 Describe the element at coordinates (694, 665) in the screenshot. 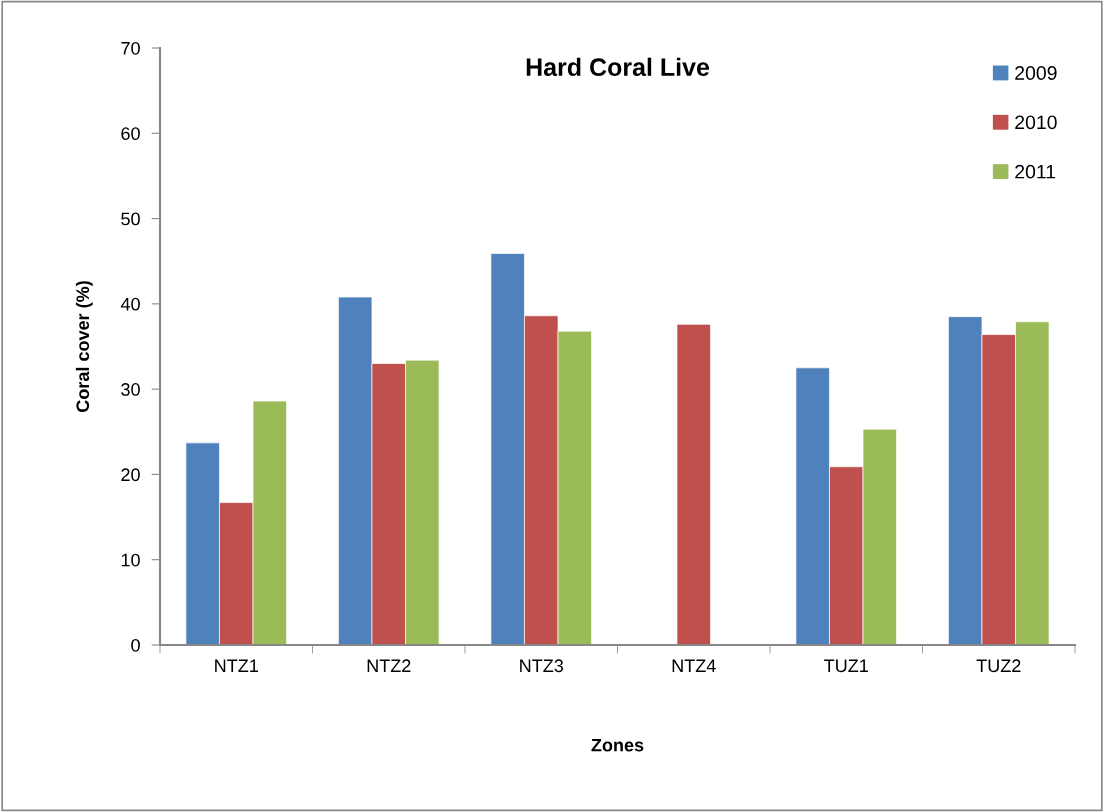

I see `x-tick-label: NTZ4` at that location.